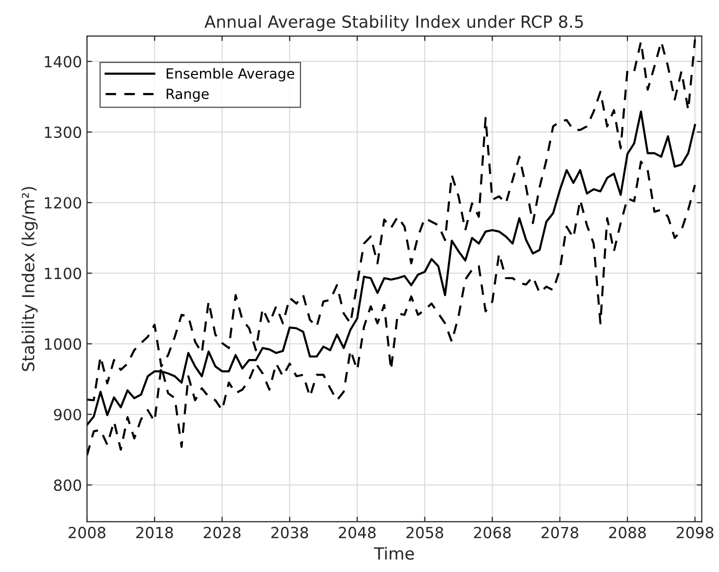 The height and width of the screenshot is (572, 719). Describe the element at coordinates (63, 132) in the screenshot. I see `y-tick-label: 1300` at that location.